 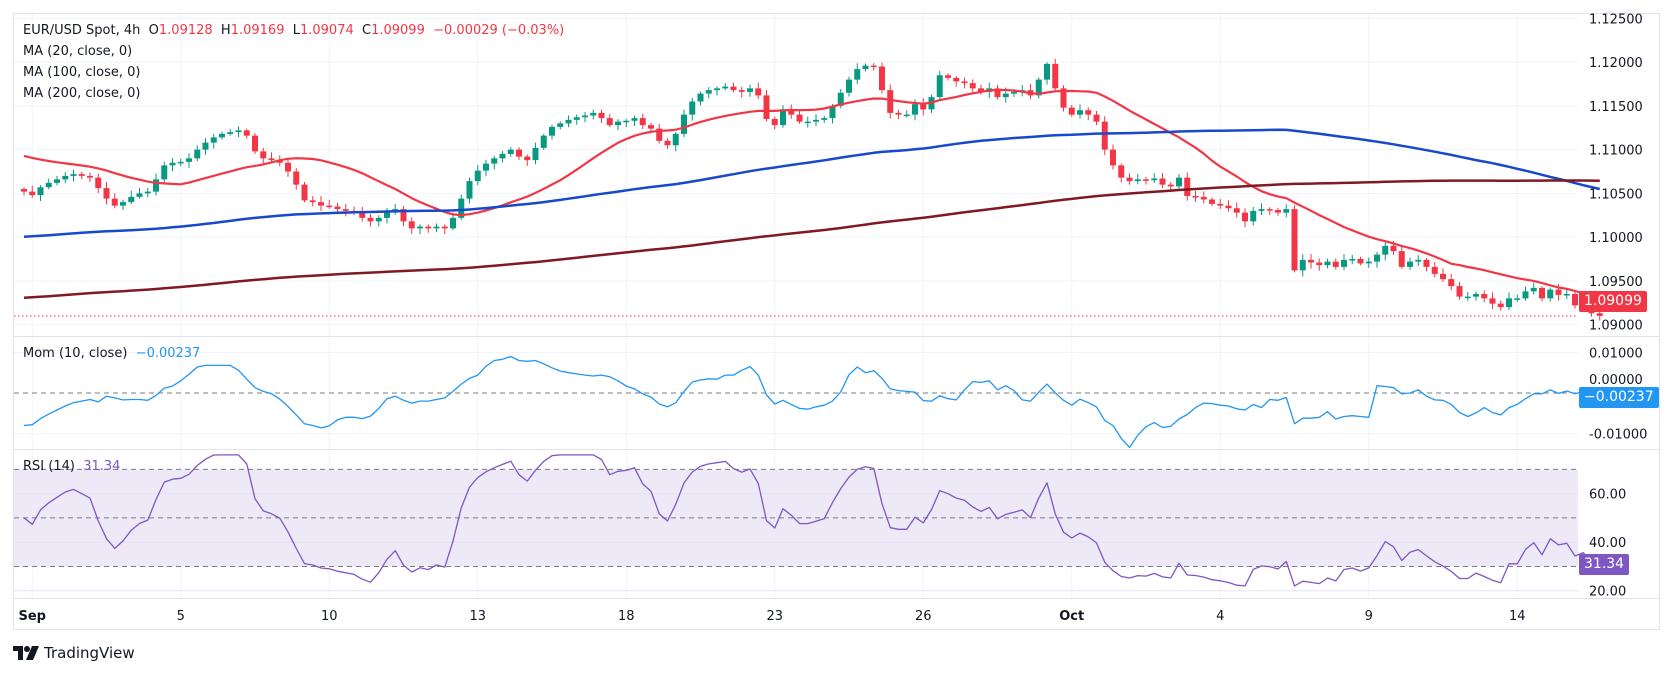 What do you see at coordinates (82, 72) in the screenshot?
I see `ma100-legend: MA (100, close, 0)` at bounding box center [82, 72].